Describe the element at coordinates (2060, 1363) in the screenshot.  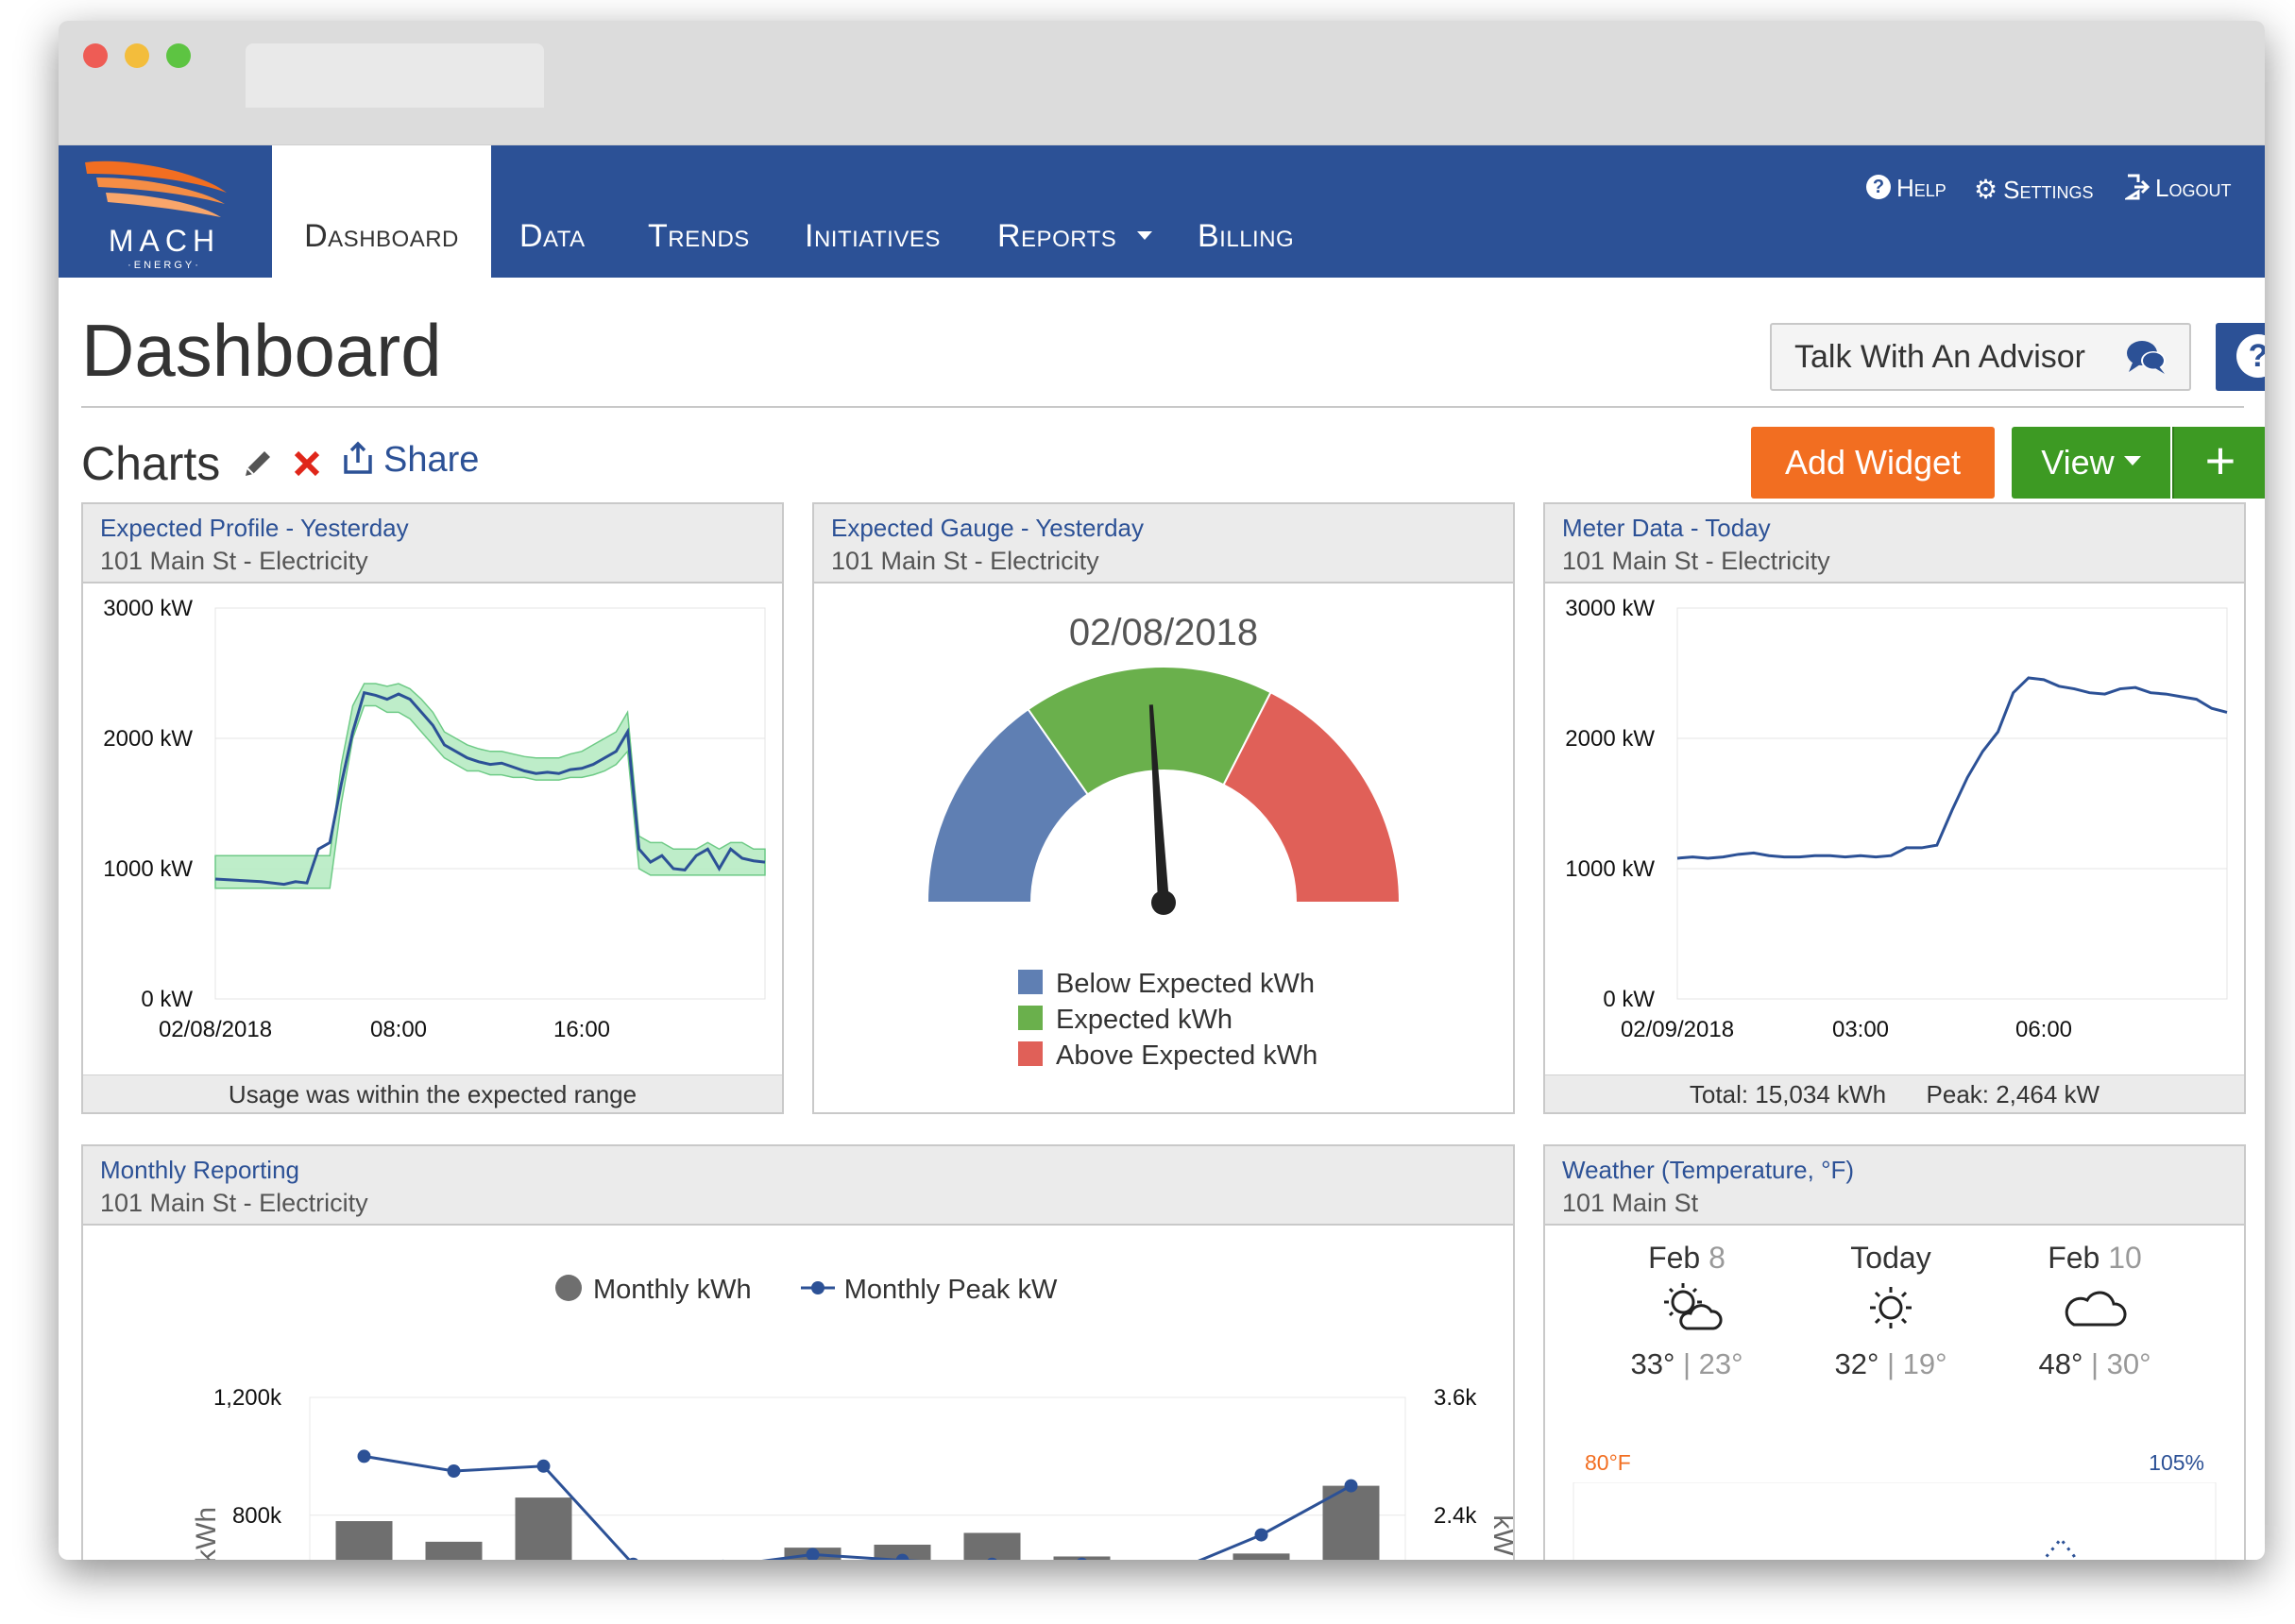
I see `temp-high: 48°` at that location.